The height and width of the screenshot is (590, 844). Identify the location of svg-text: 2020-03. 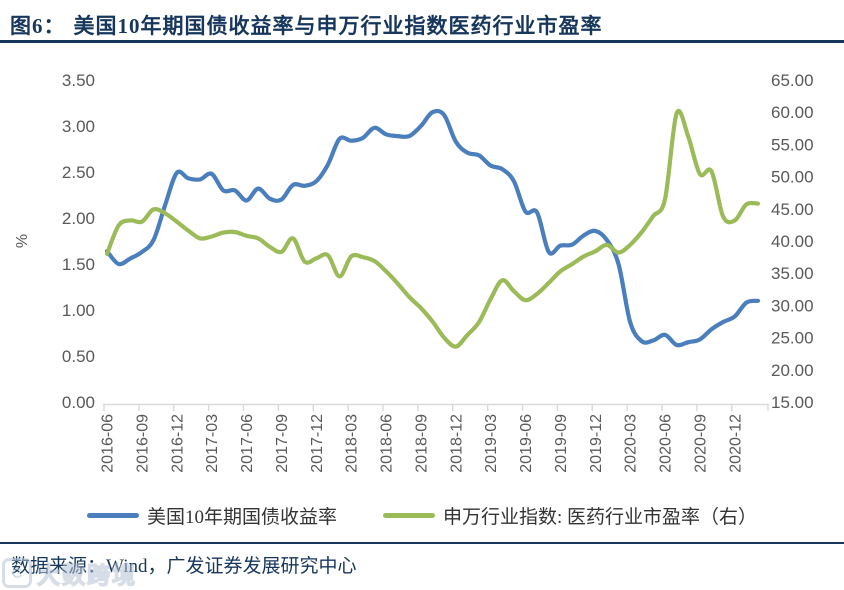
(631, 443).